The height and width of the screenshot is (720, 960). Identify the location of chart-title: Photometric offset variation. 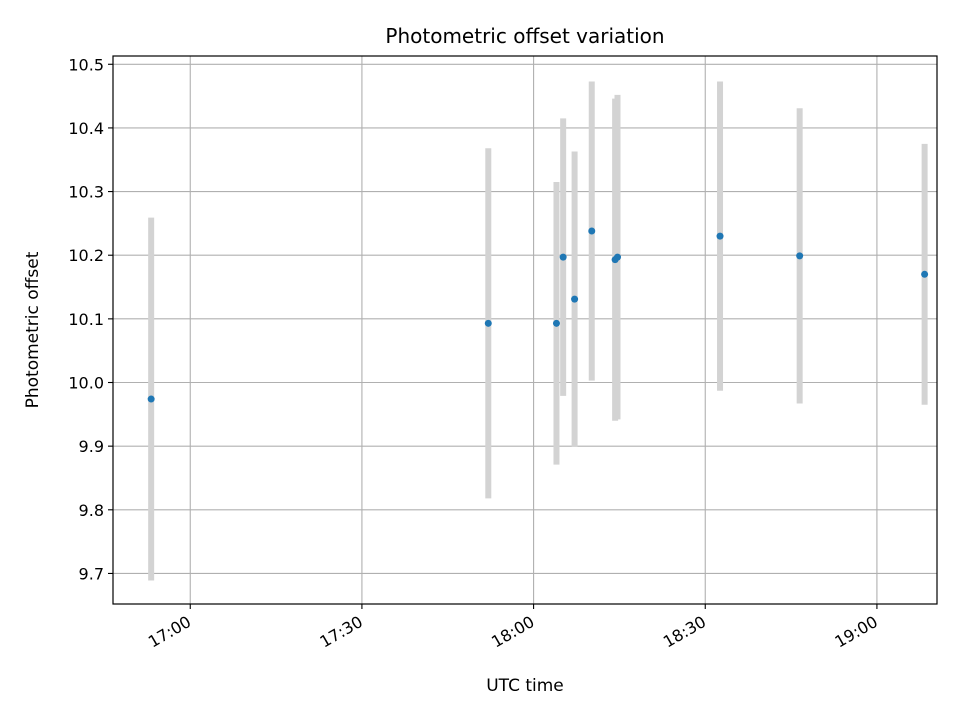
(524, 36).